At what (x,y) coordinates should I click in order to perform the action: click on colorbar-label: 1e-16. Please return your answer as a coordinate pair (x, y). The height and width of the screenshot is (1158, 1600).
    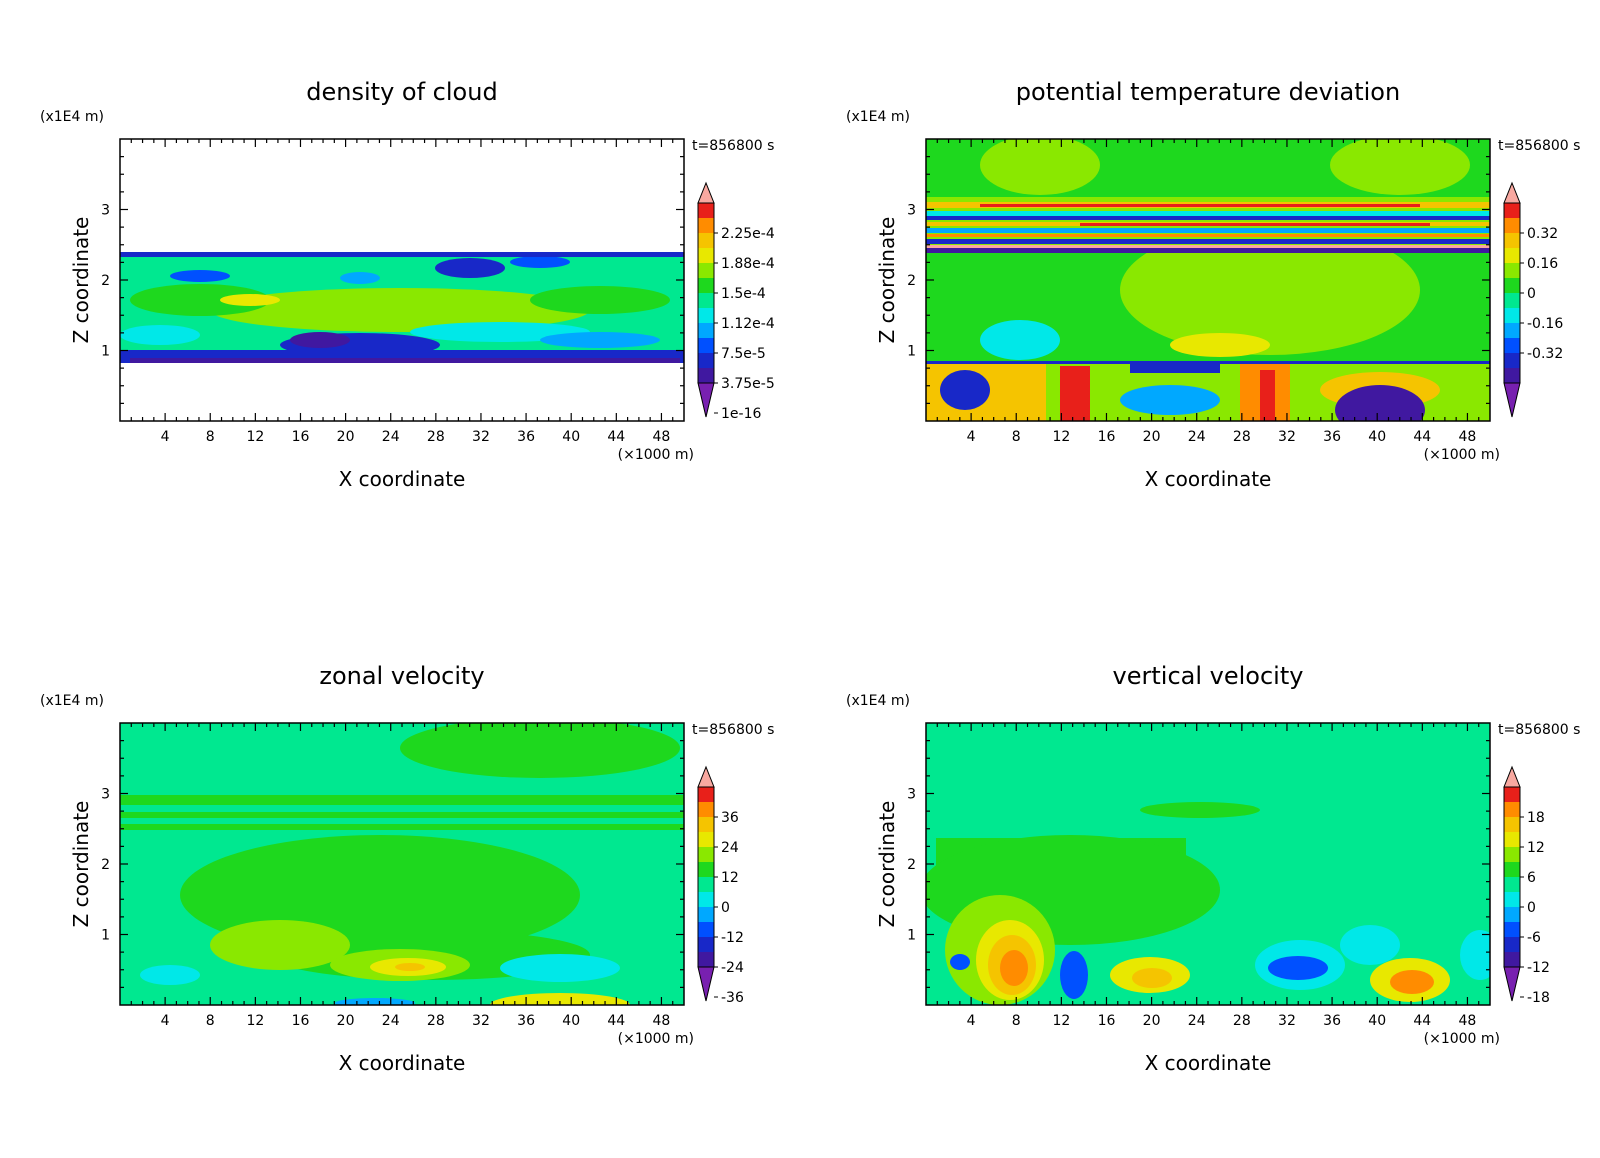
    Looking at the image, I should click on (741, 414).